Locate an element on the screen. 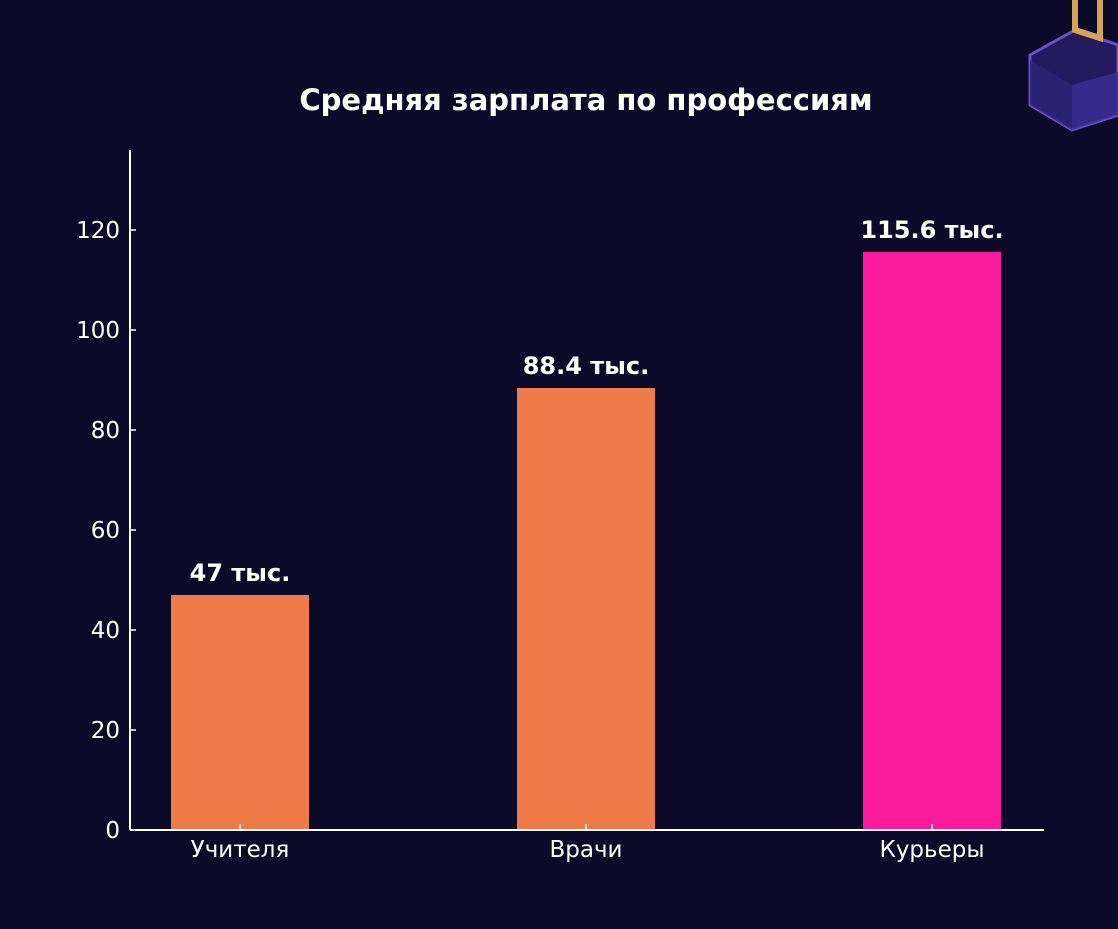  chart-title: Средняя зарплата по профессиям is located at coordinates (585, 100).